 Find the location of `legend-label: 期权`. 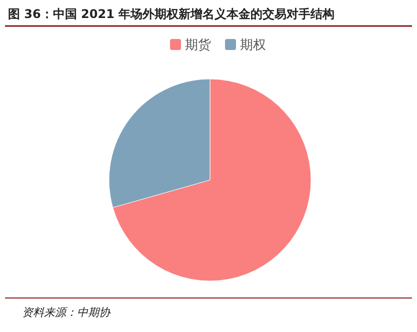

legend-label: 期权 is located at coordinates (253, 45).